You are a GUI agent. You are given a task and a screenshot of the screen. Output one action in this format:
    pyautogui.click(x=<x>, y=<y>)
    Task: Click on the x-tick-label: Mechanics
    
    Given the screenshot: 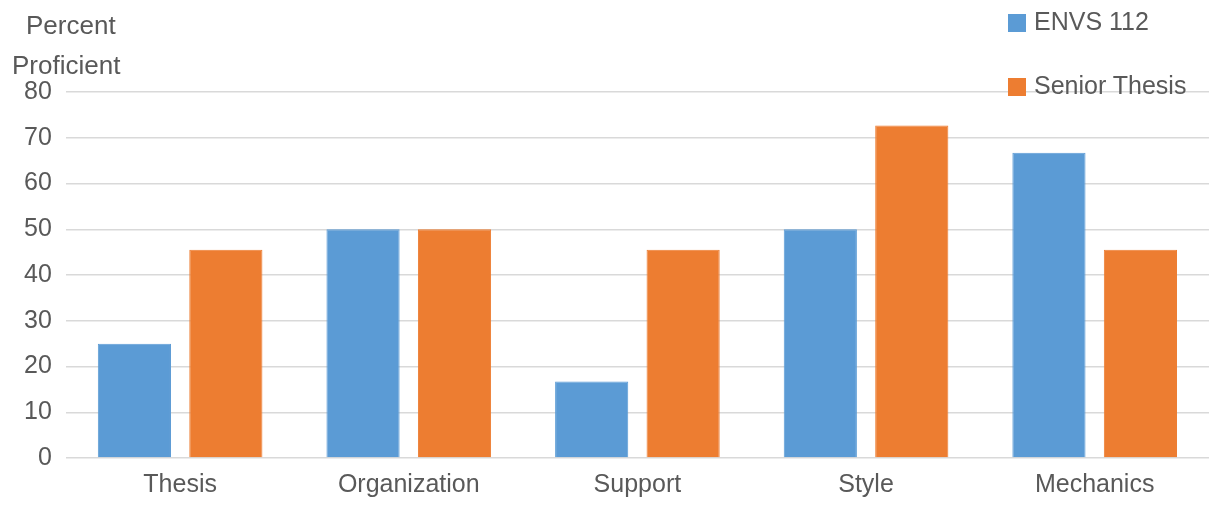 What is the action you would take?
    pyautogui.click(x=1094, y=482)
    